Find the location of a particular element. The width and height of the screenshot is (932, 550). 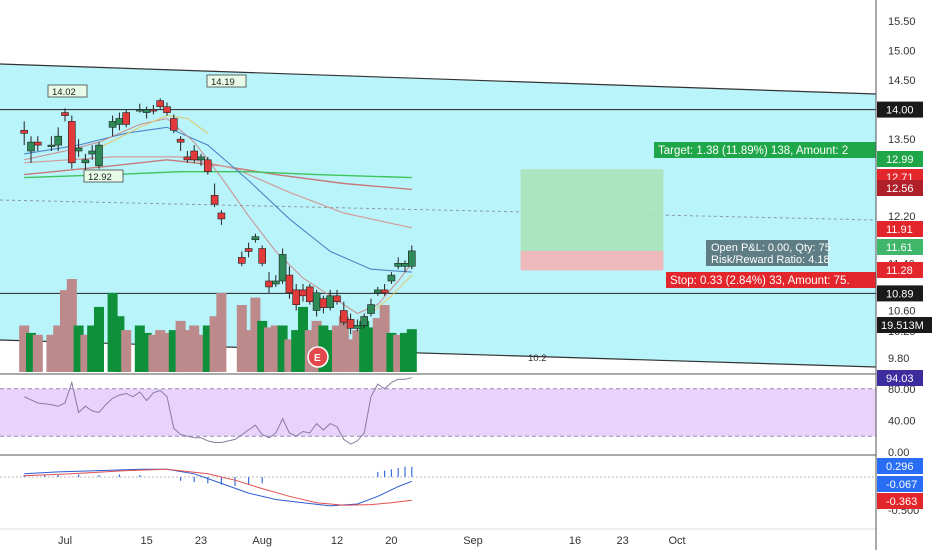

stop-badge-bg is located at coordinates (900, 270).